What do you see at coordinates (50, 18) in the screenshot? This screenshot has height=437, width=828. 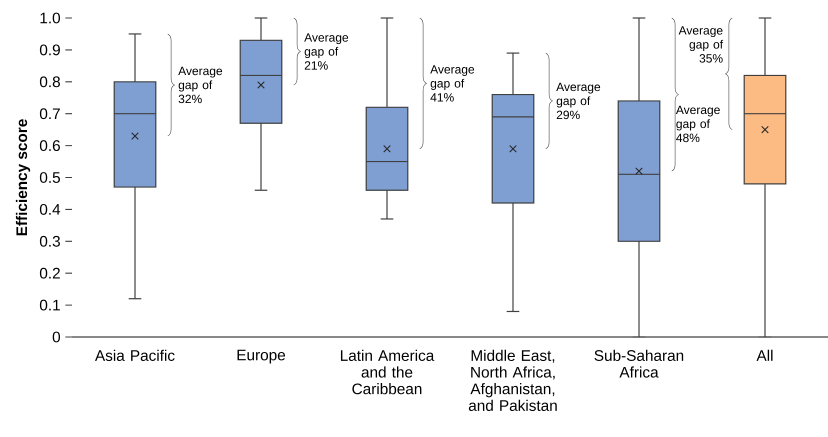 I see `y-tick-label: 1.0` at bounding box center [50, 18].